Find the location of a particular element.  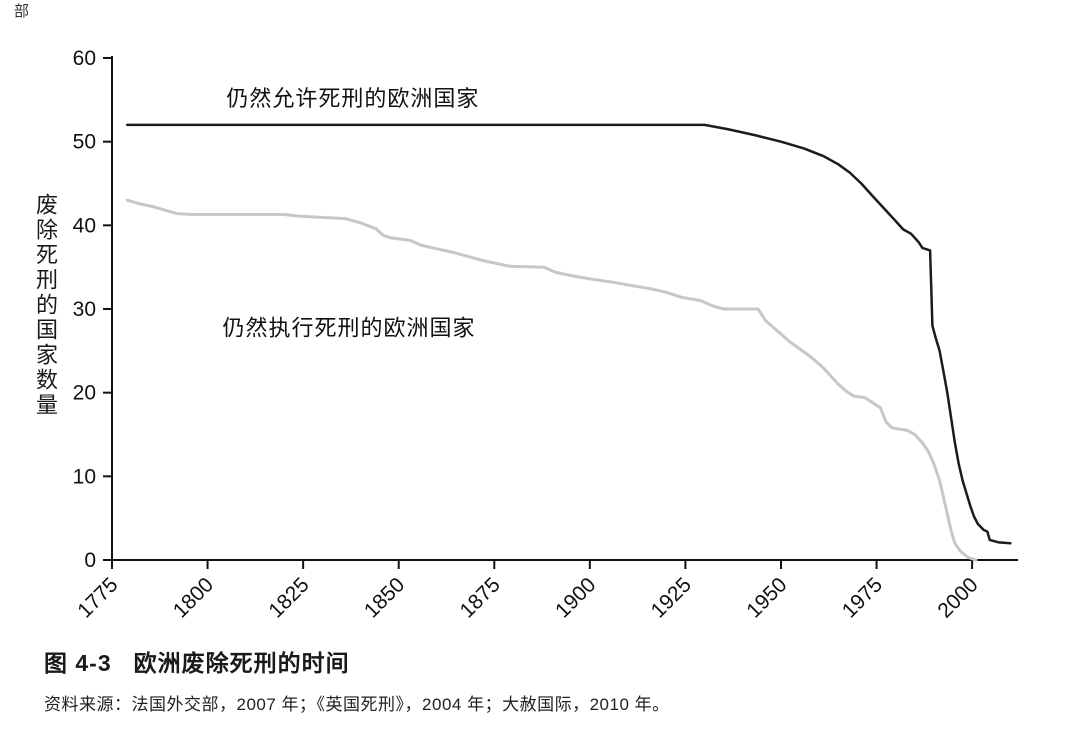

x-tick-label: 1950 is located at coordinates (766, 597).